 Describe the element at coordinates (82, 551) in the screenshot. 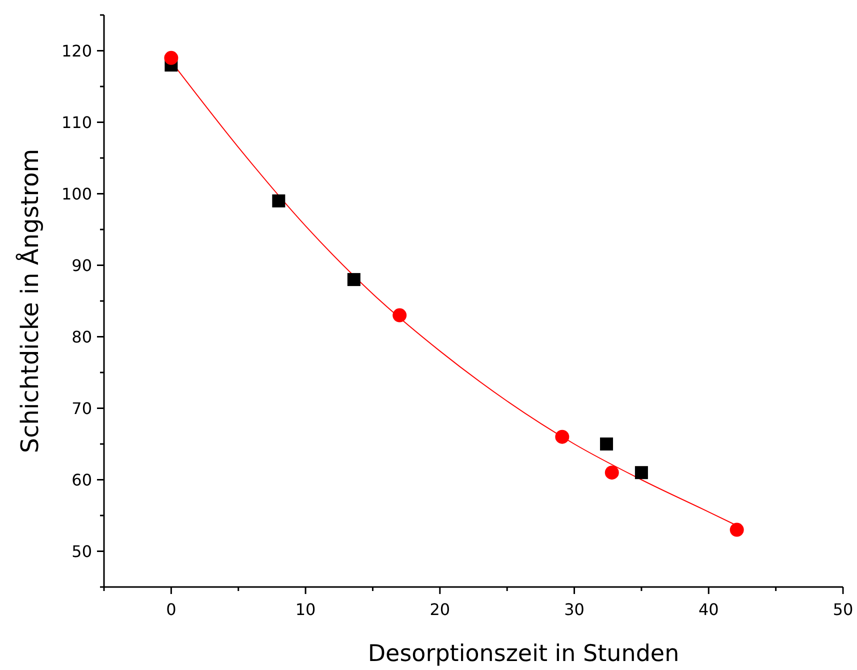

I see `y-tick-label: 50` at that location.